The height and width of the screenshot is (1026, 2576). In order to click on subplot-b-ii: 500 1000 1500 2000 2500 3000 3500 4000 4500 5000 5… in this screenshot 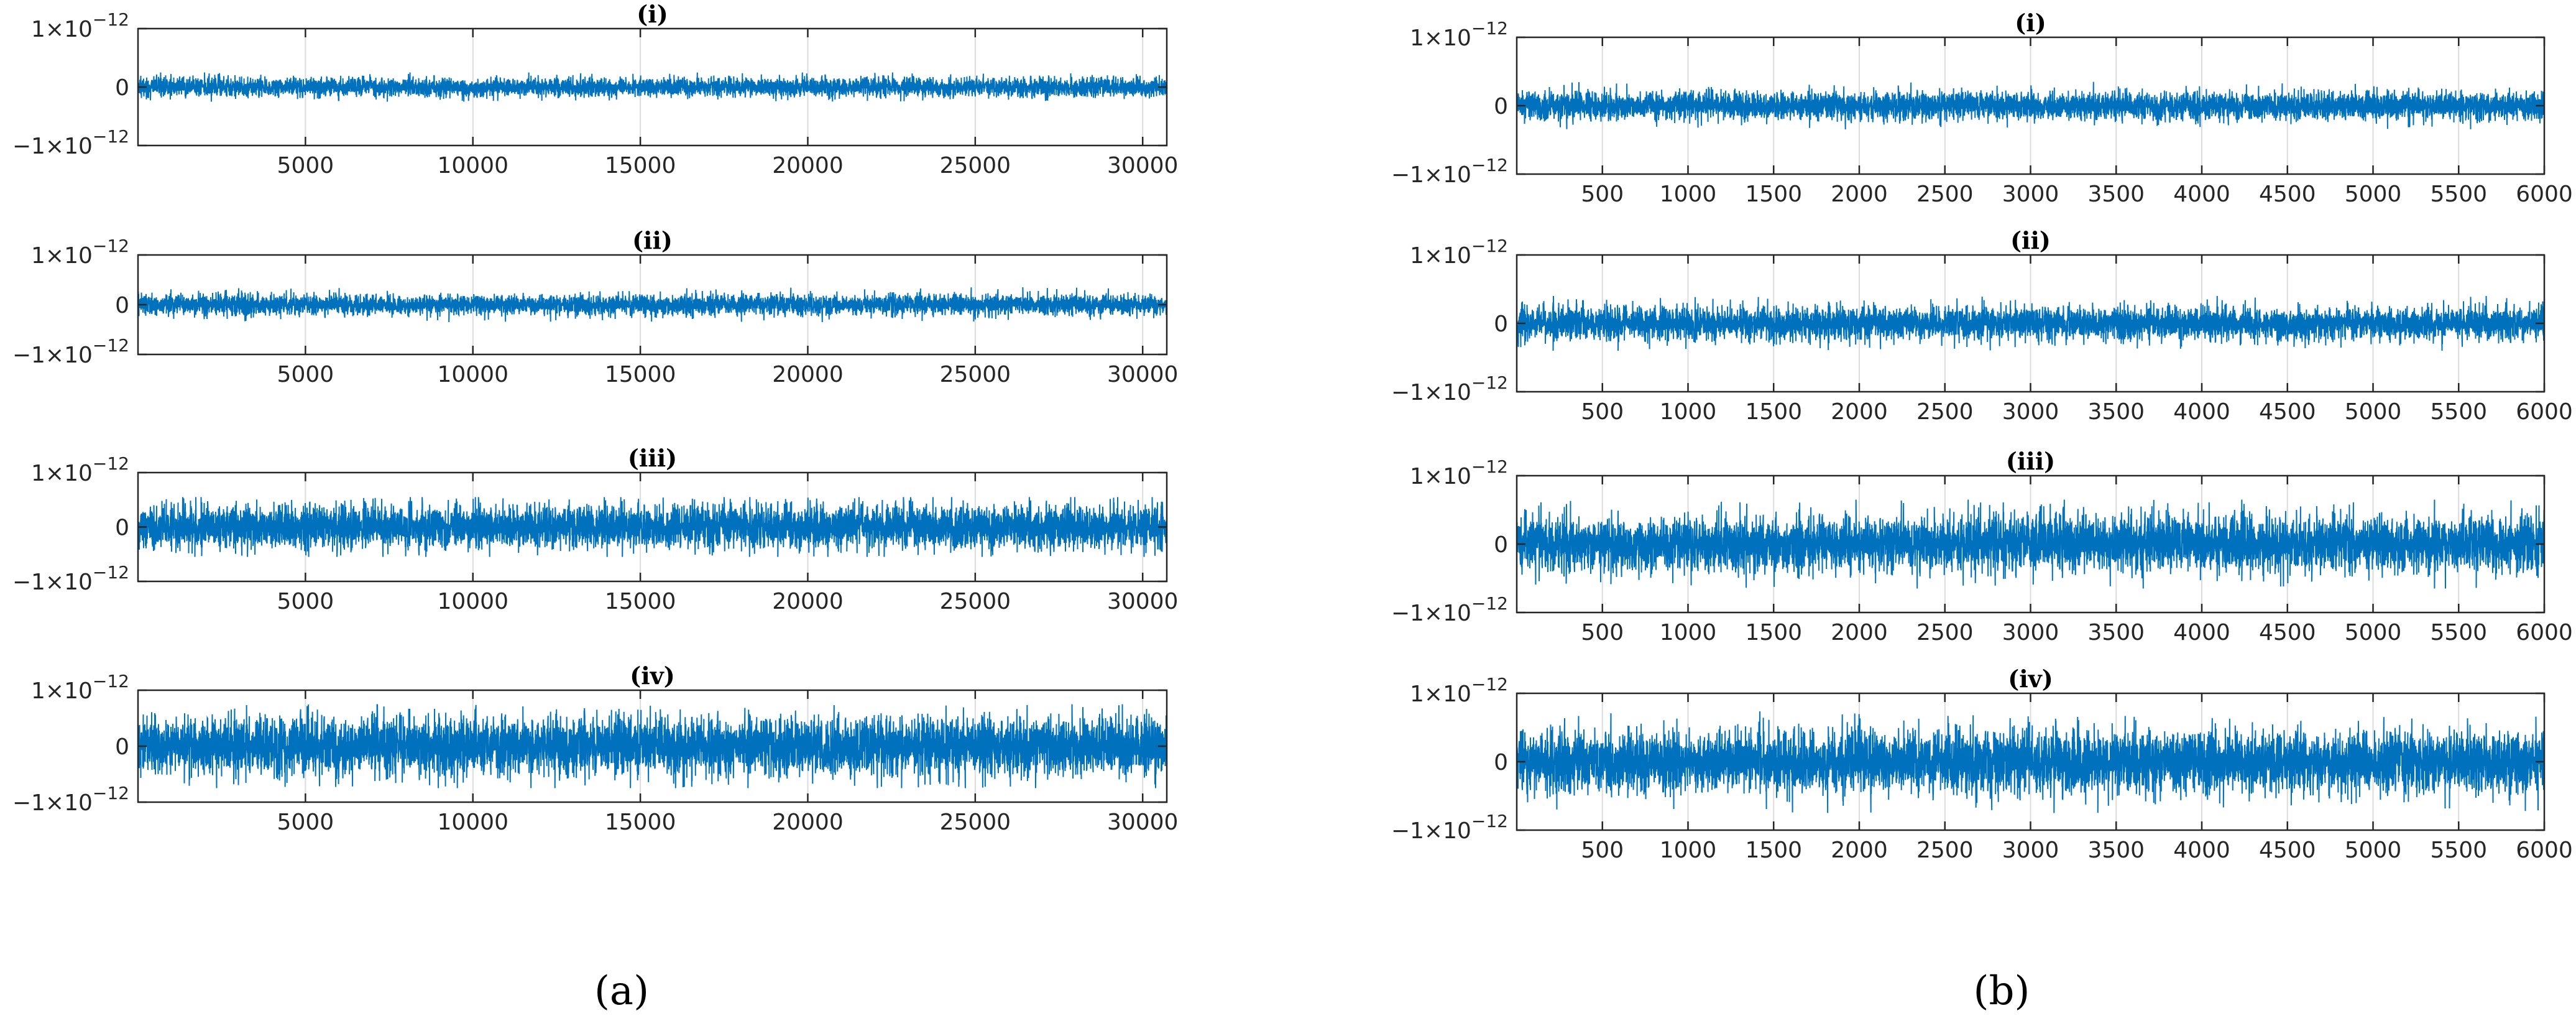, I will do `click(1982, 325)`.